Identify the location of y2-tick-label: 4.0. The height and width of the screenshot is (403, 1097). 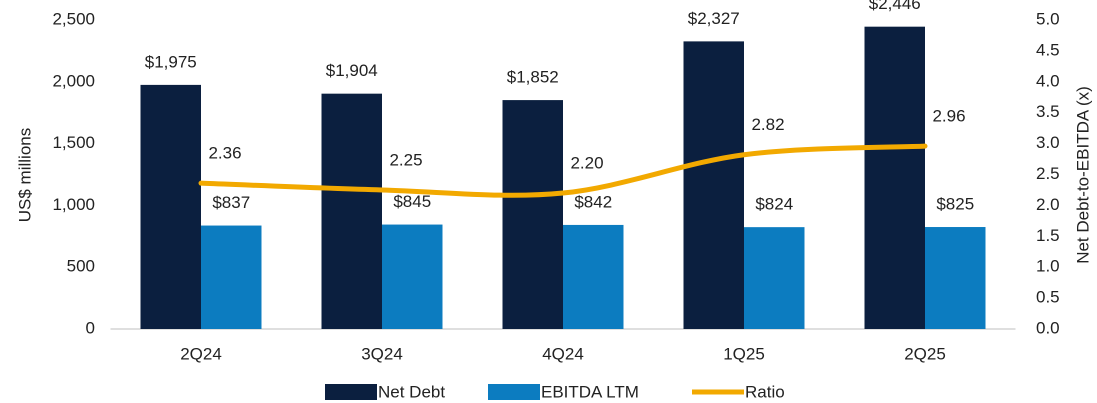
(1048, 80).